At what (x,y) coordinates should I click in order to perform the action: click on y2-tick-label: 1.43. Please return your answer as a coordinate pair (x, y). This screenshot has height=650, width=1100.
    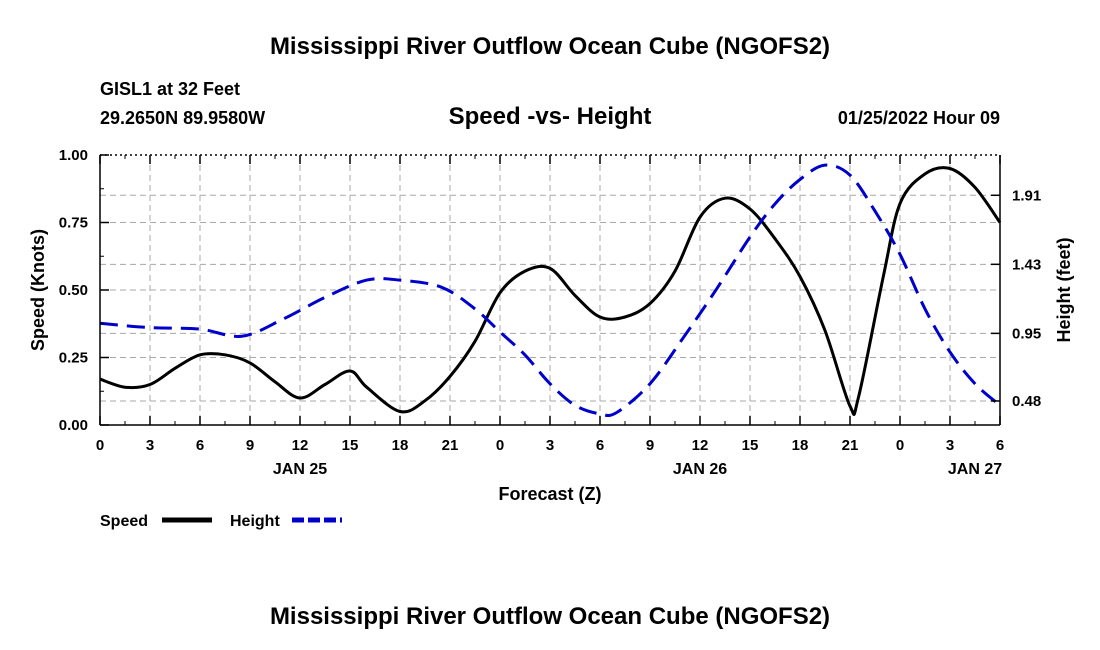
    Looking at the image, I should click on (1026, 264).